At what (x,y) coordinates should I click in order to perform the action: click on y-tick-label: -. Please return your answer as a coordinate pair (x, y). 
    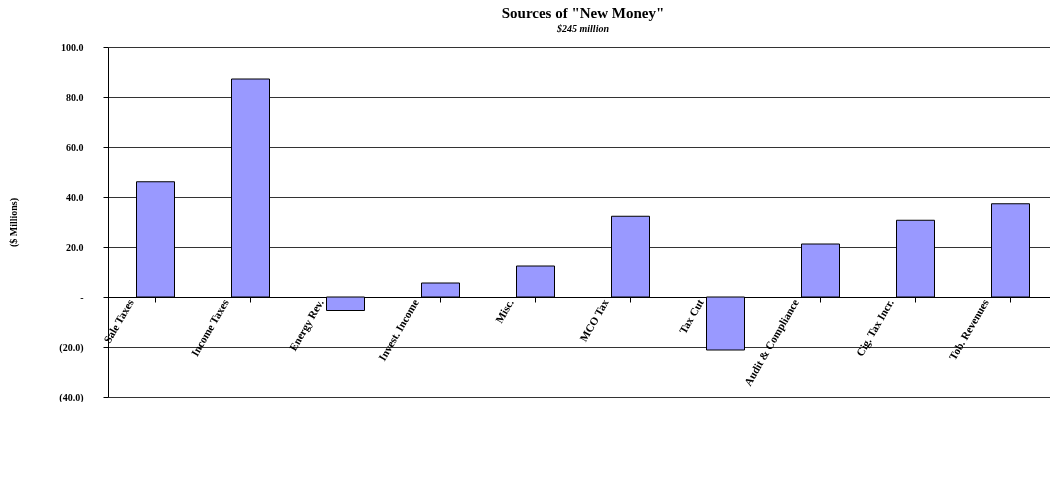
    Looking at the image, I should click on (82, 297).